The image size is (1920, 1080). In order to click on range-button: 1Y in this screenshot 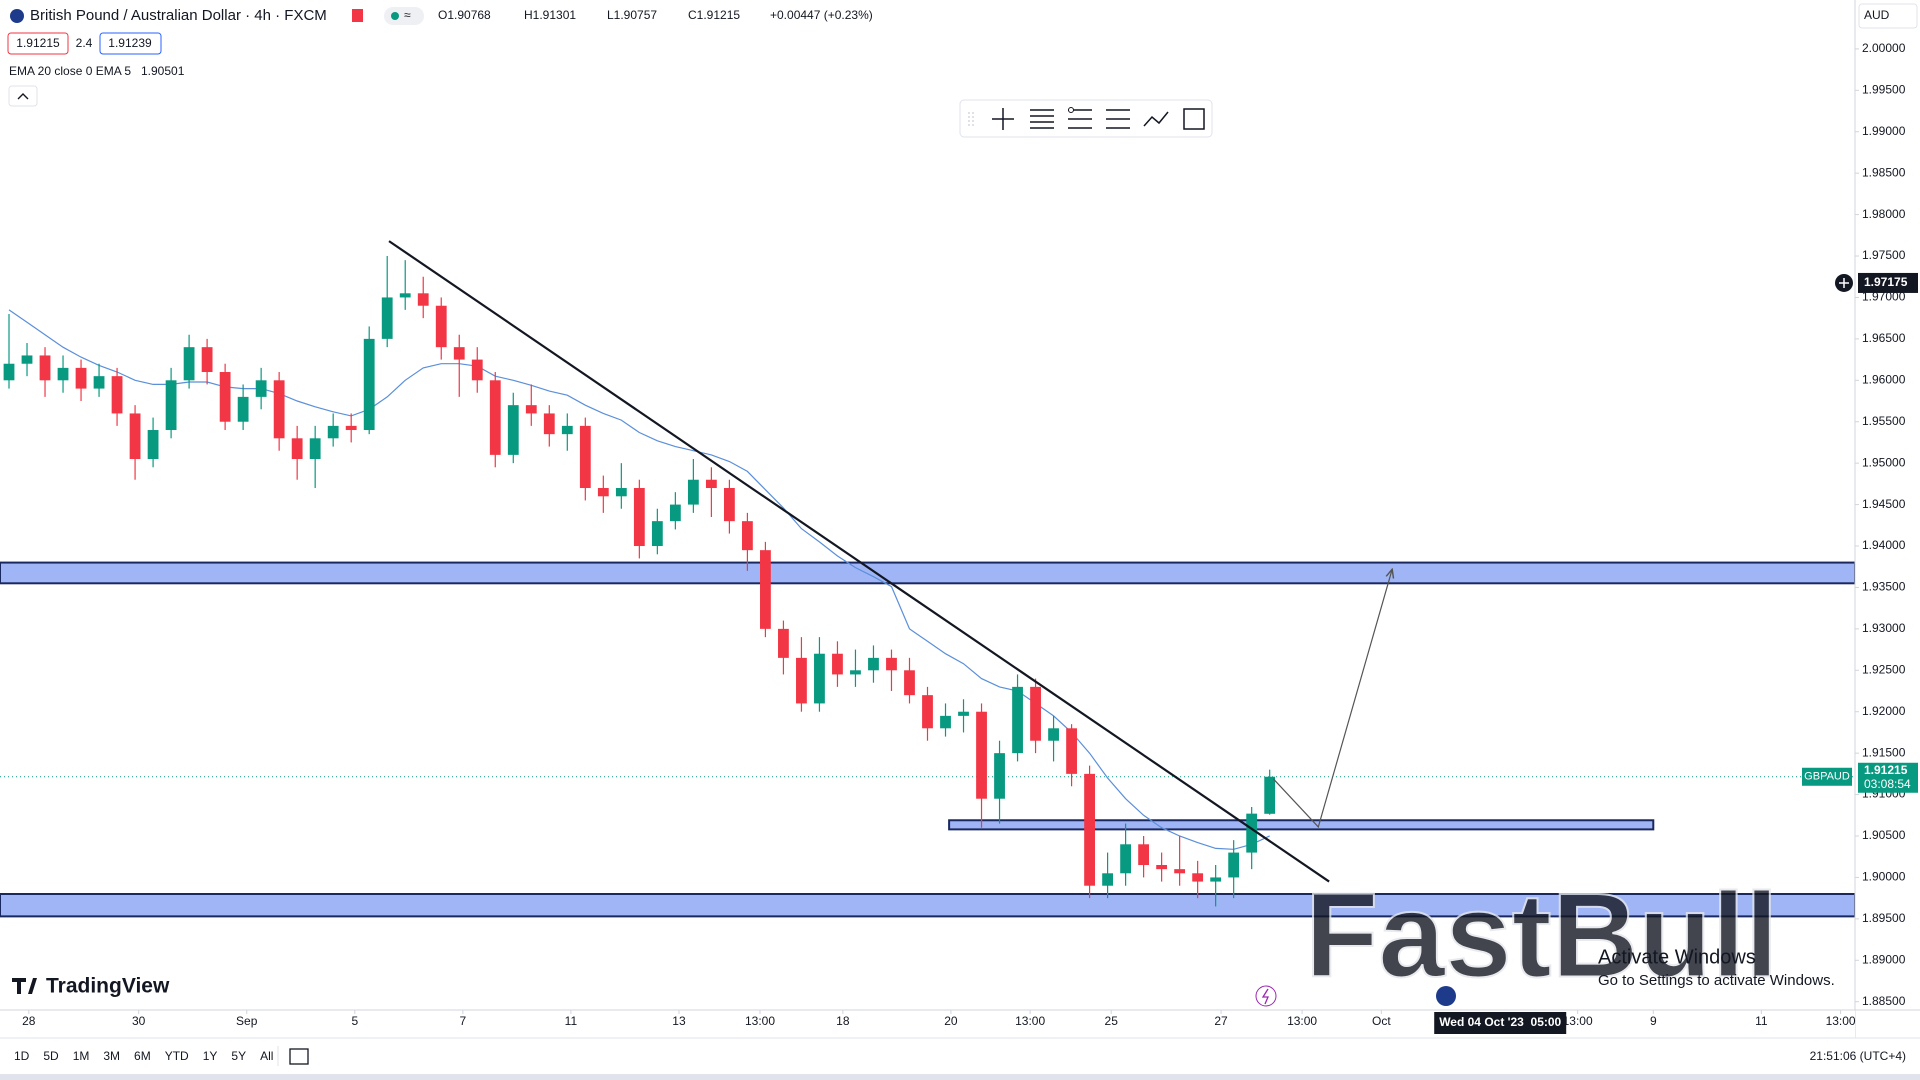, I will do `click(210, 1056)`.